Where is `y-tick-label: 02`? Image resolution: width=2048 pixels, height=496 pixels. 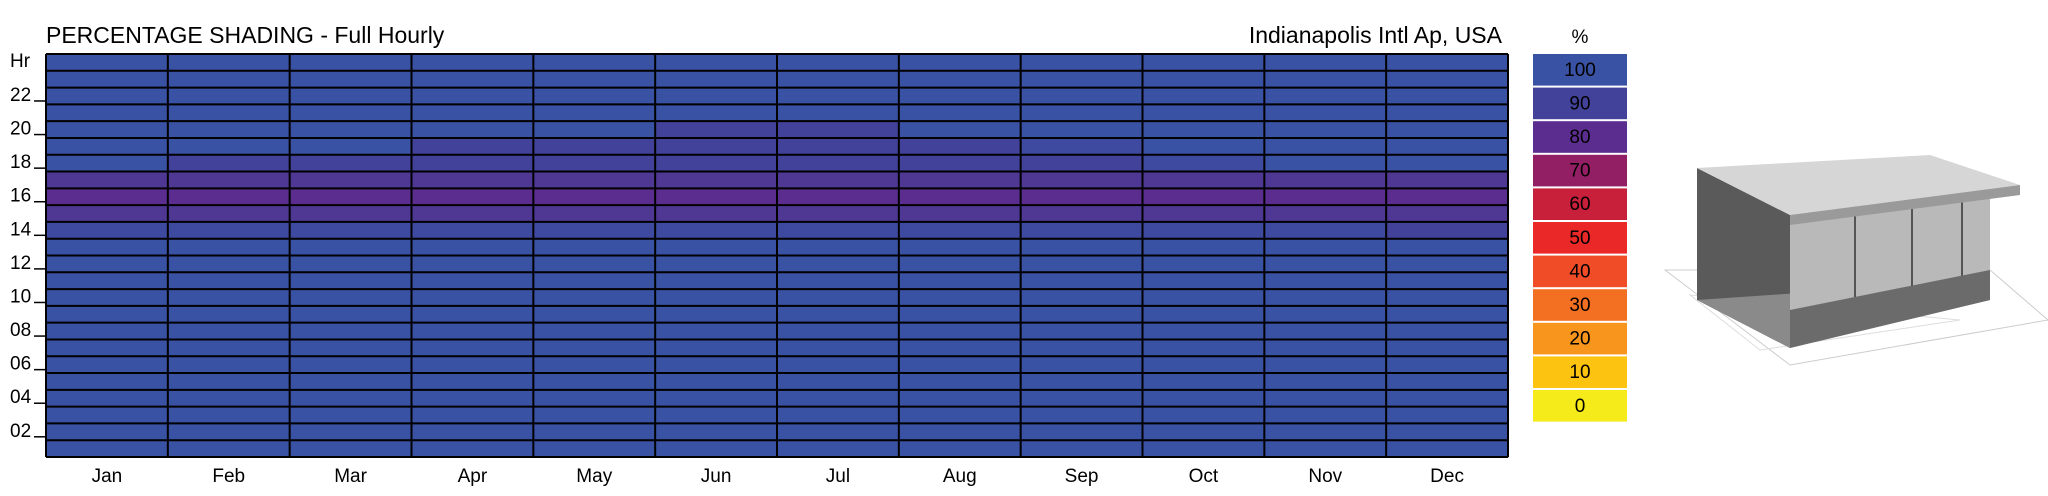
y-tick-label: 02 is located at coordinates (20, 431).